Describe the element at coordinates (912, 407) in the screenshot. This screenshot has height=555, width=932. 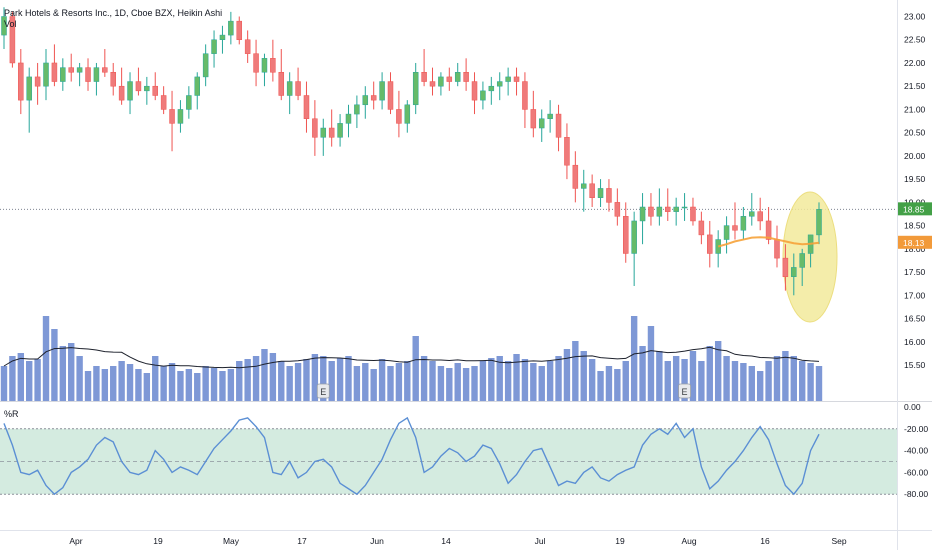
I see `wr-tick-label: 0.00` at that location.